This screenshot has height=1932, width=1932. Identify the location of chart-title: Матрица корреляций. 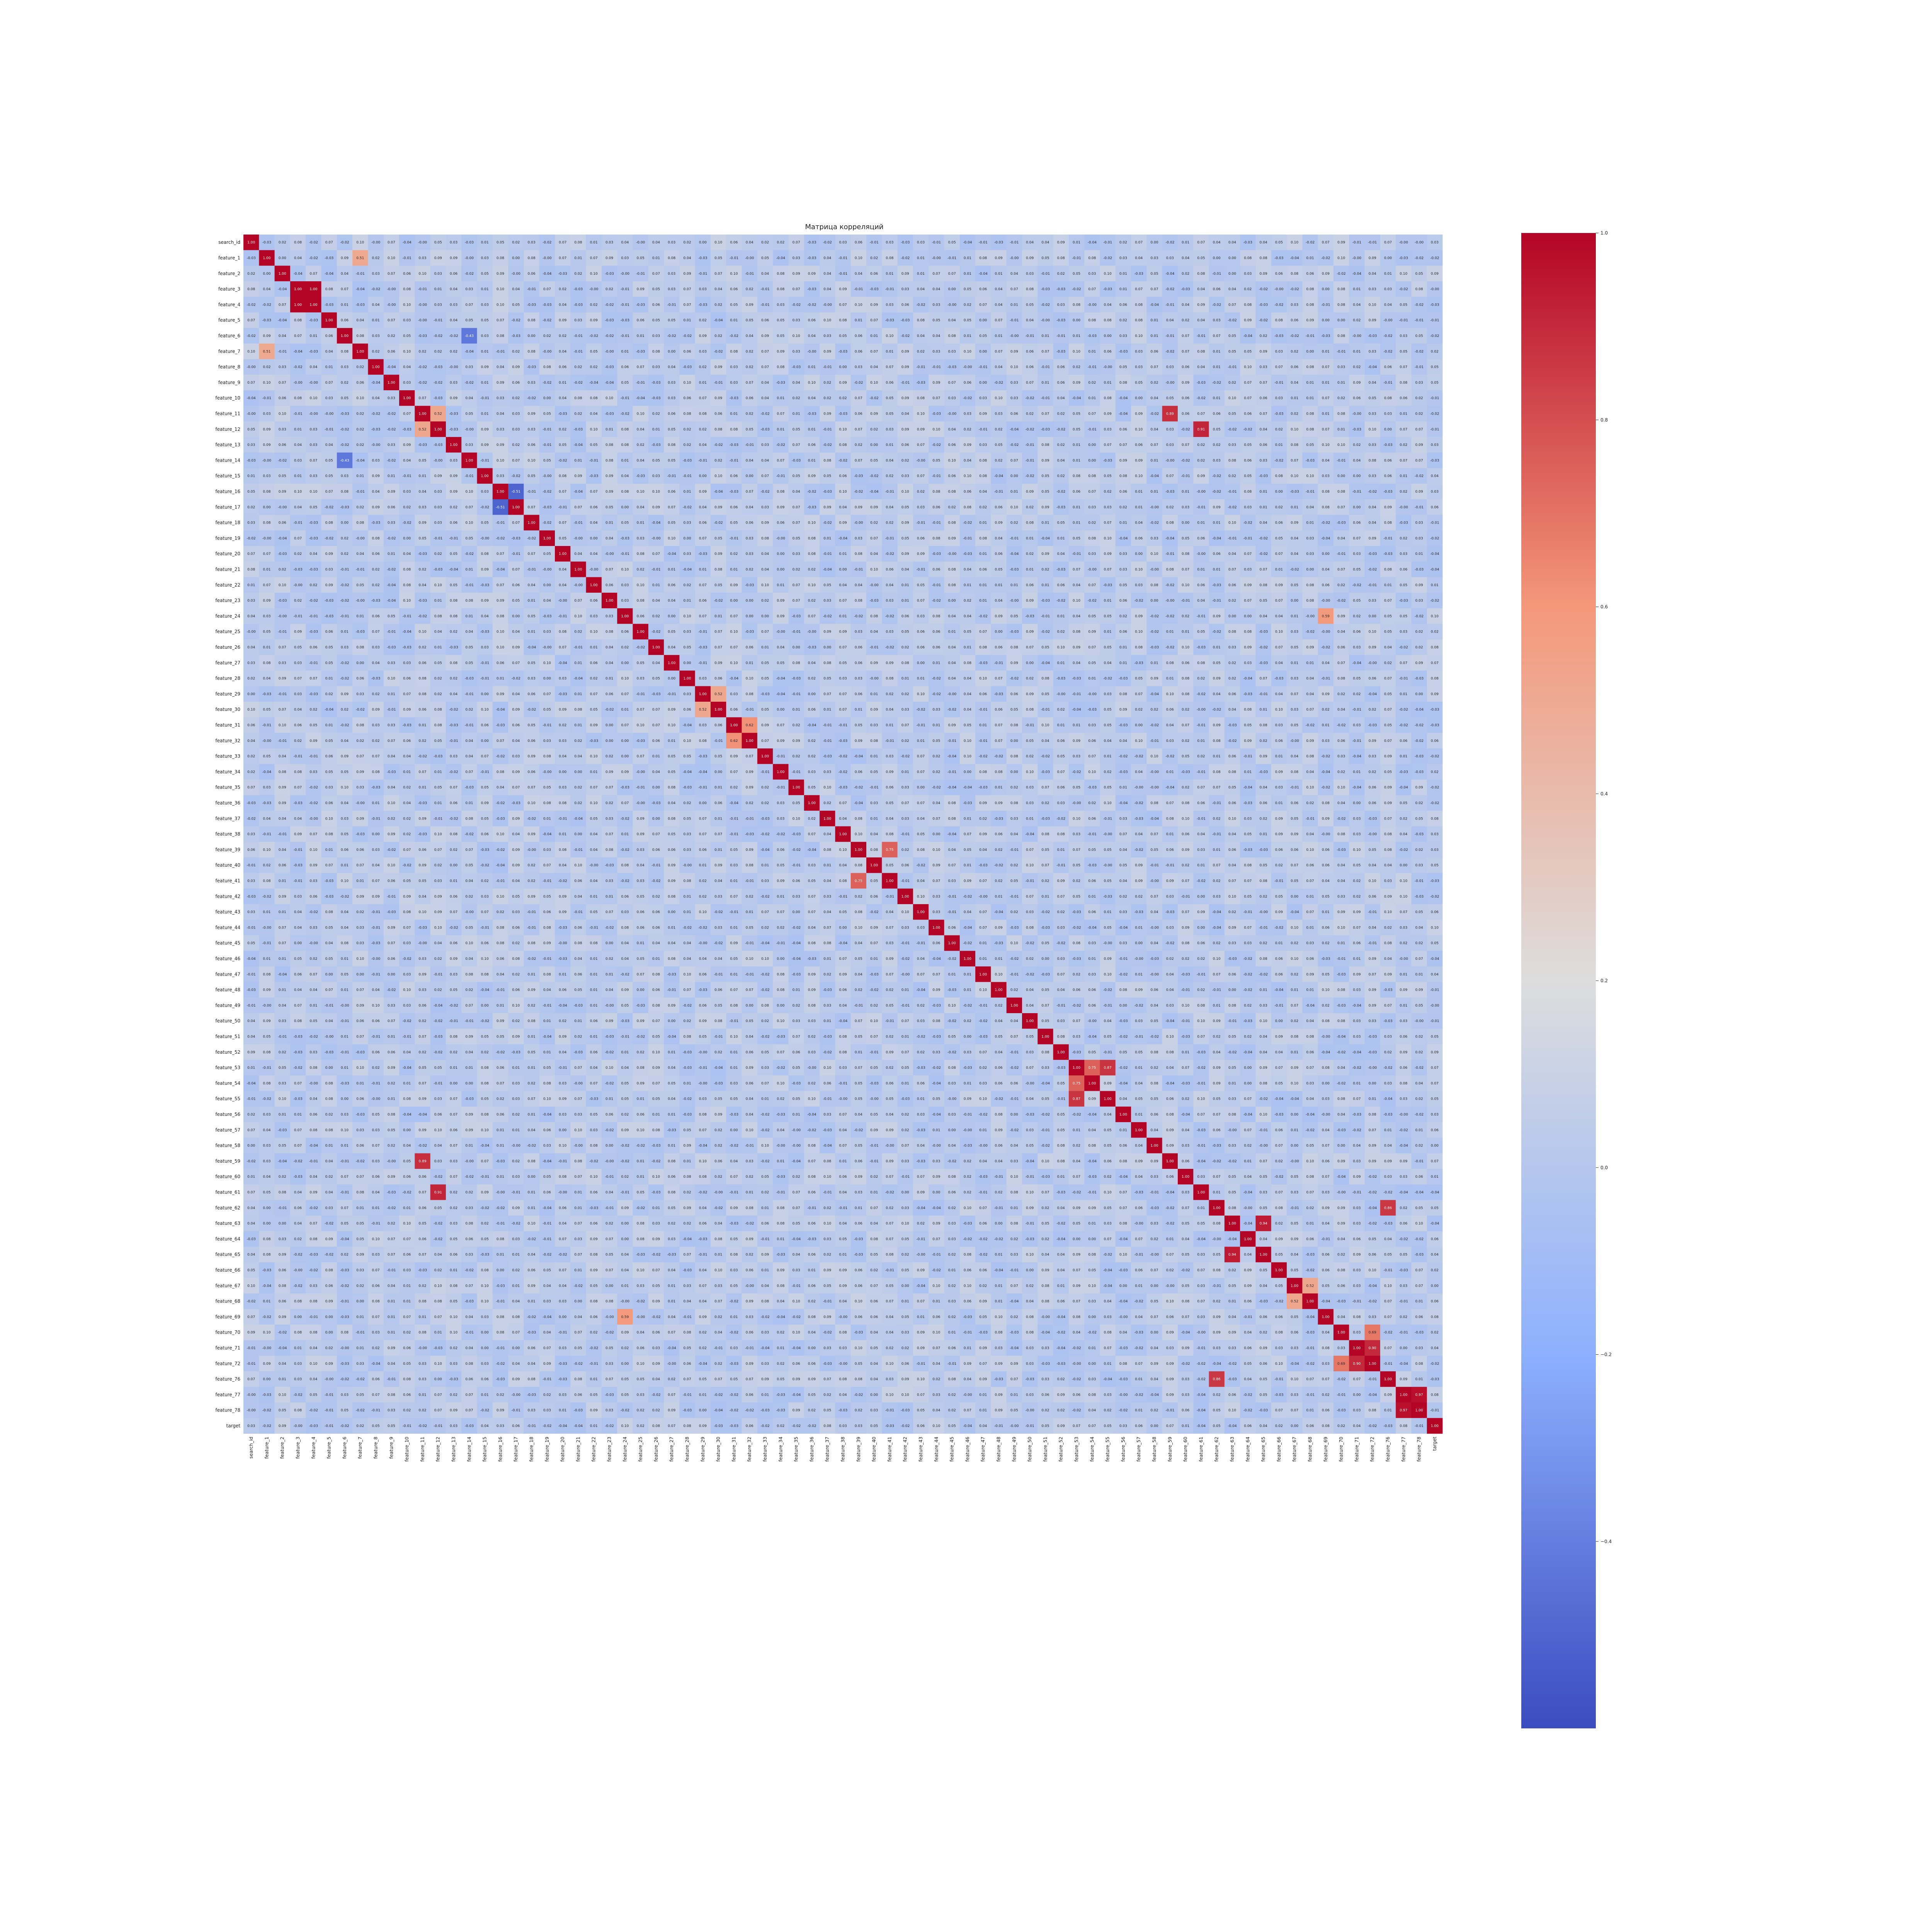
(844, 227).